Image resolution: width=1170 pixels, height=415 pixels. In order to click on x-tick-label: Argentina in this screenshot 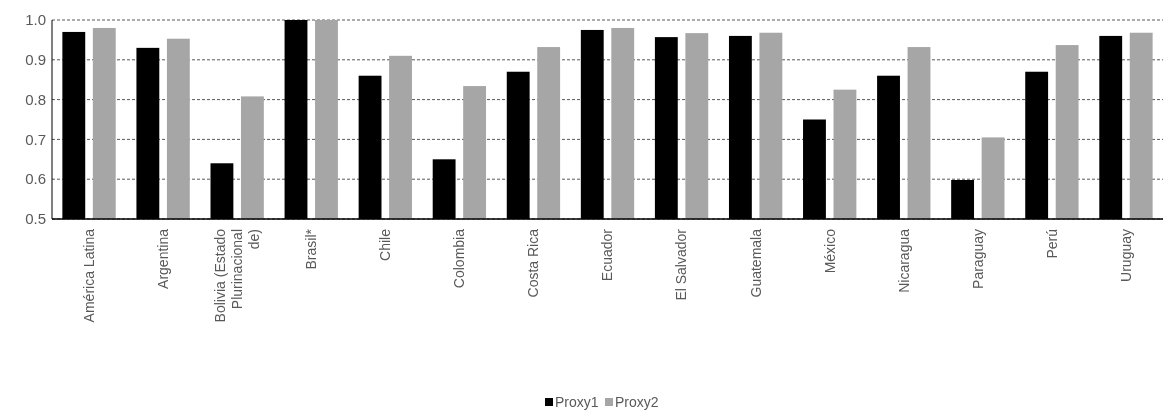, I will do `click(163, 258)`.